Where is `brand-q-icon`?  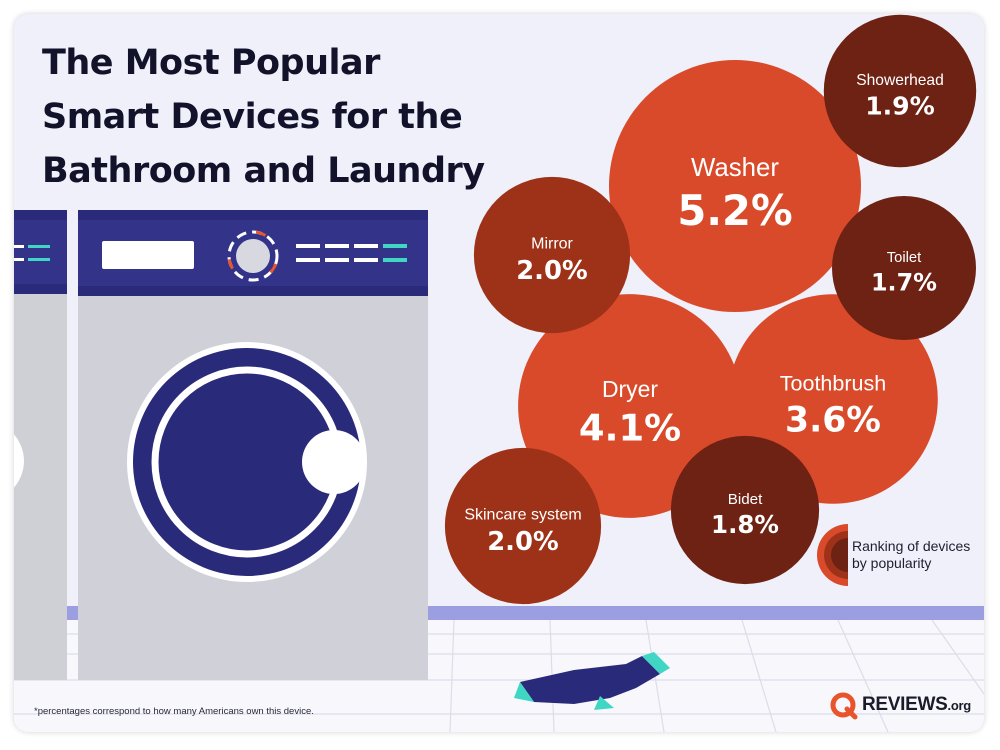 brand-q-icon is located at coordinates (844, 706).